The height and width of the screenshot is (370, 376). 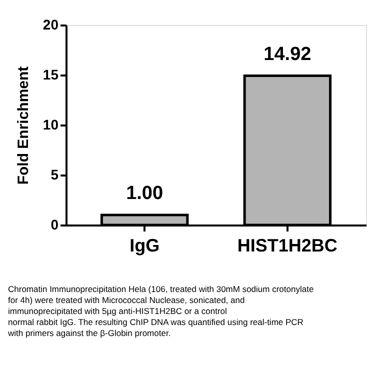 I want to click on y-tick-label: 0, so click(x=54, y=224).